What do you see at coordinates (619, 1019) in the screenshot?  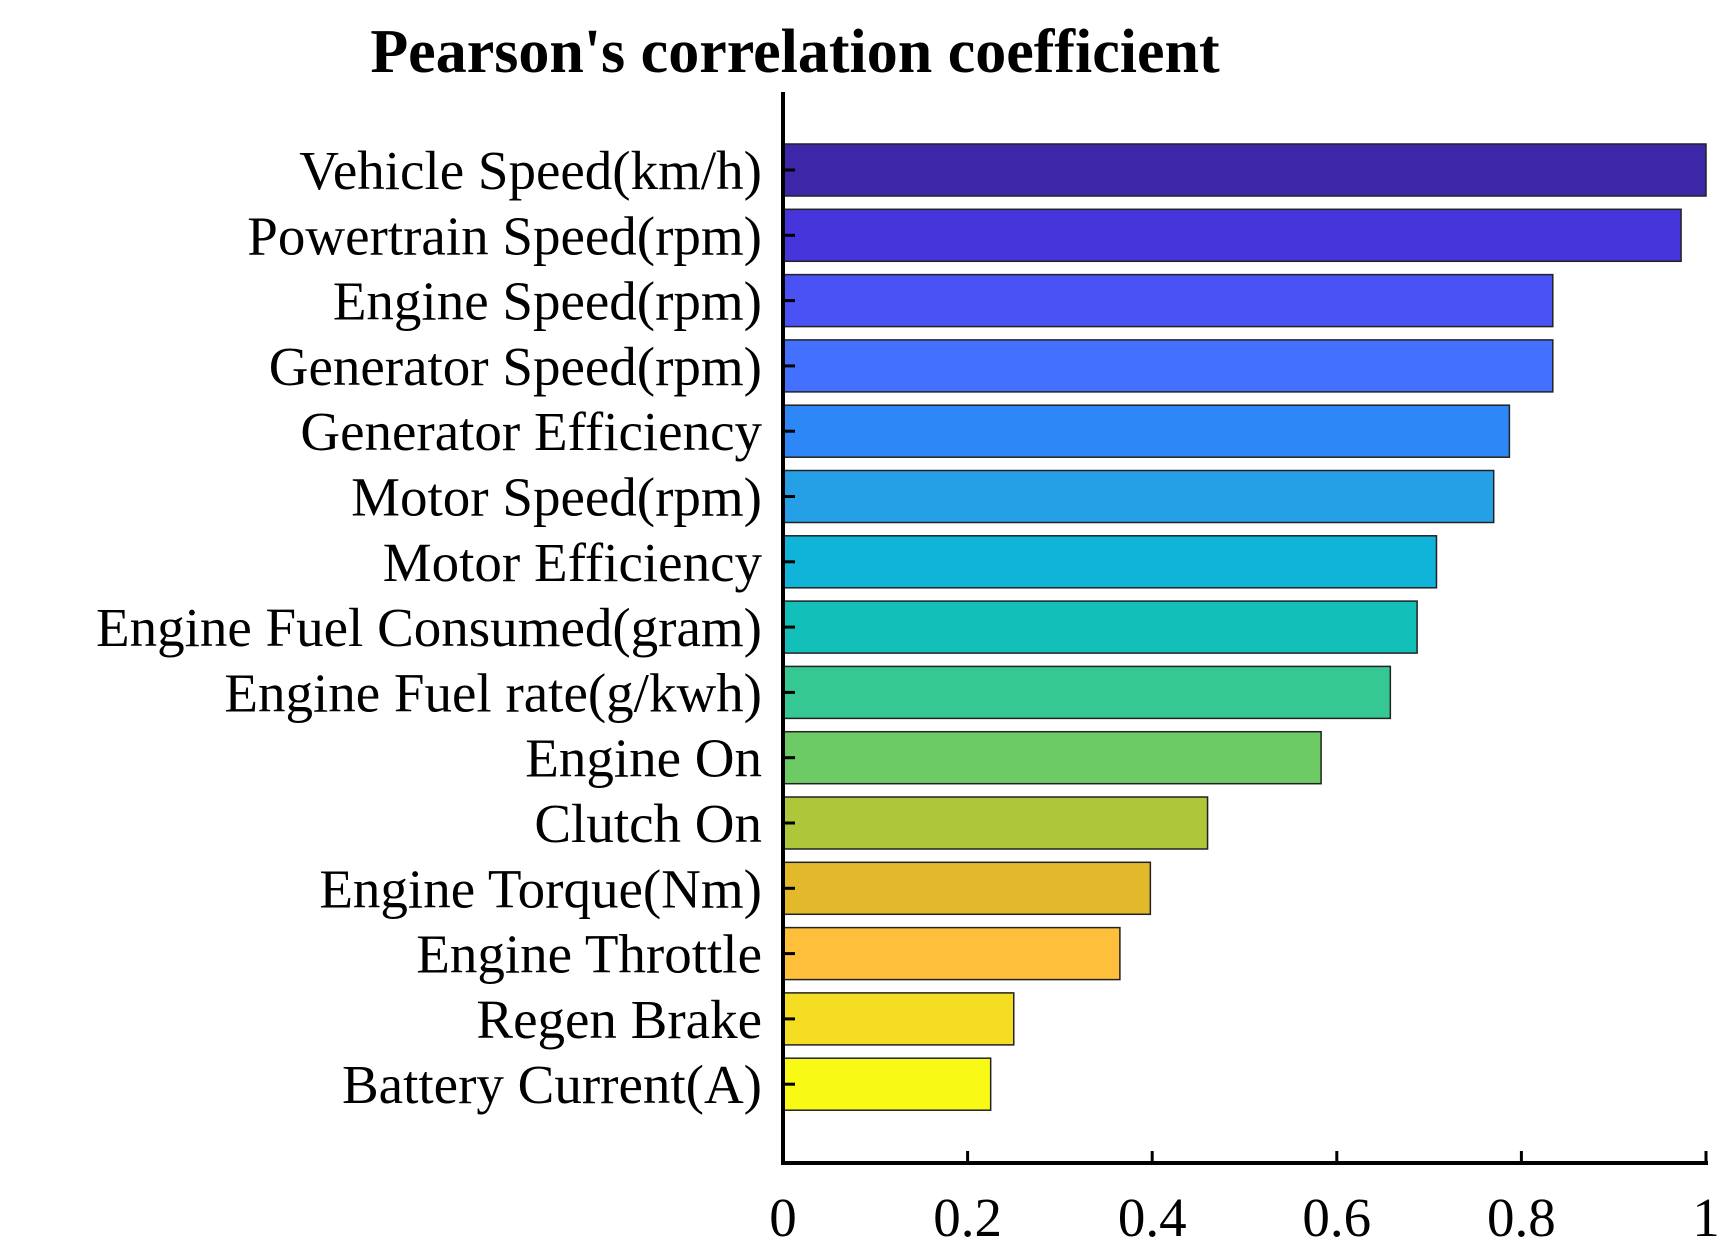 I see `category-label-13: Regen Brake` at bounding box center [619, 1019].